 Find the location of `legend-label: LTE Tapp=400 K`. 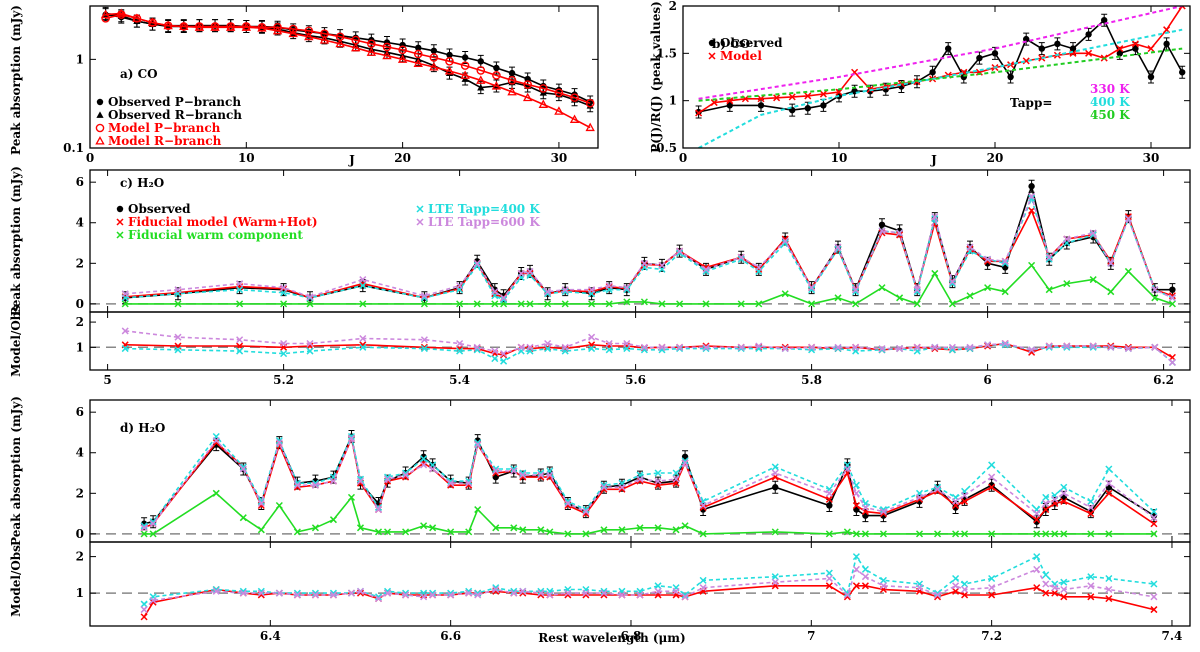

legend-label: LTE Tapp=400 K is located at coordinates (484, 209).